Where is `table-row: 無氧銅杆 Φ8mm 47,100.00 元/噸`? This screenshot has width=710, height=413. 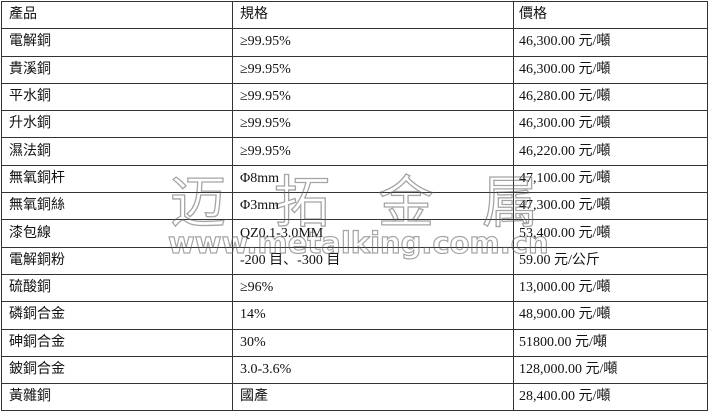 table-row: 無氧銅杆 Φ8mm 47,100.00 元/噸 is located at coordinates (354, 179).